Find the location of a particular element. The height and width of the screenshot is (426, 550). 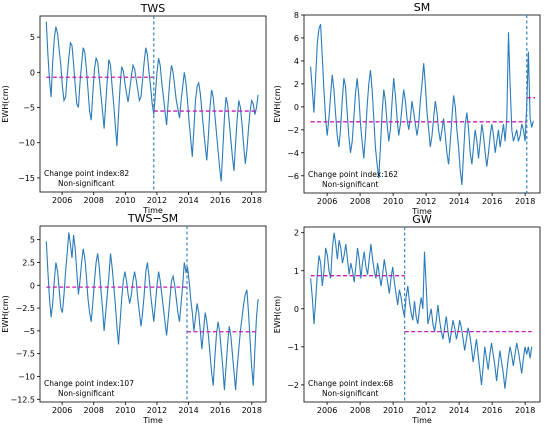

chart1-xtick-label: 2012 is located at coordinates (426, 201).